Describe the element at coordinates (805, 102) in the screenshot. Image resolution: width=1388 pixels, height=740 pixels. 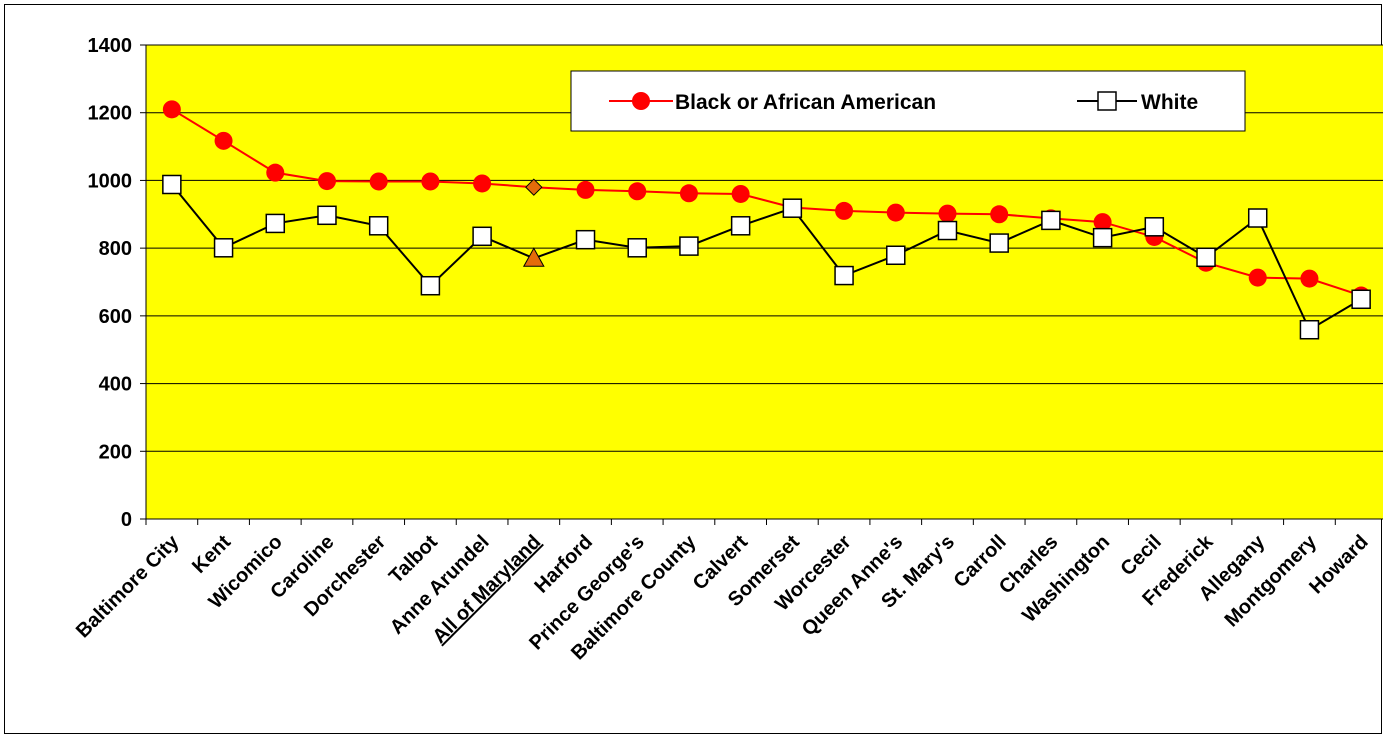
I see `legend-label-black: Black or African American` at that location.